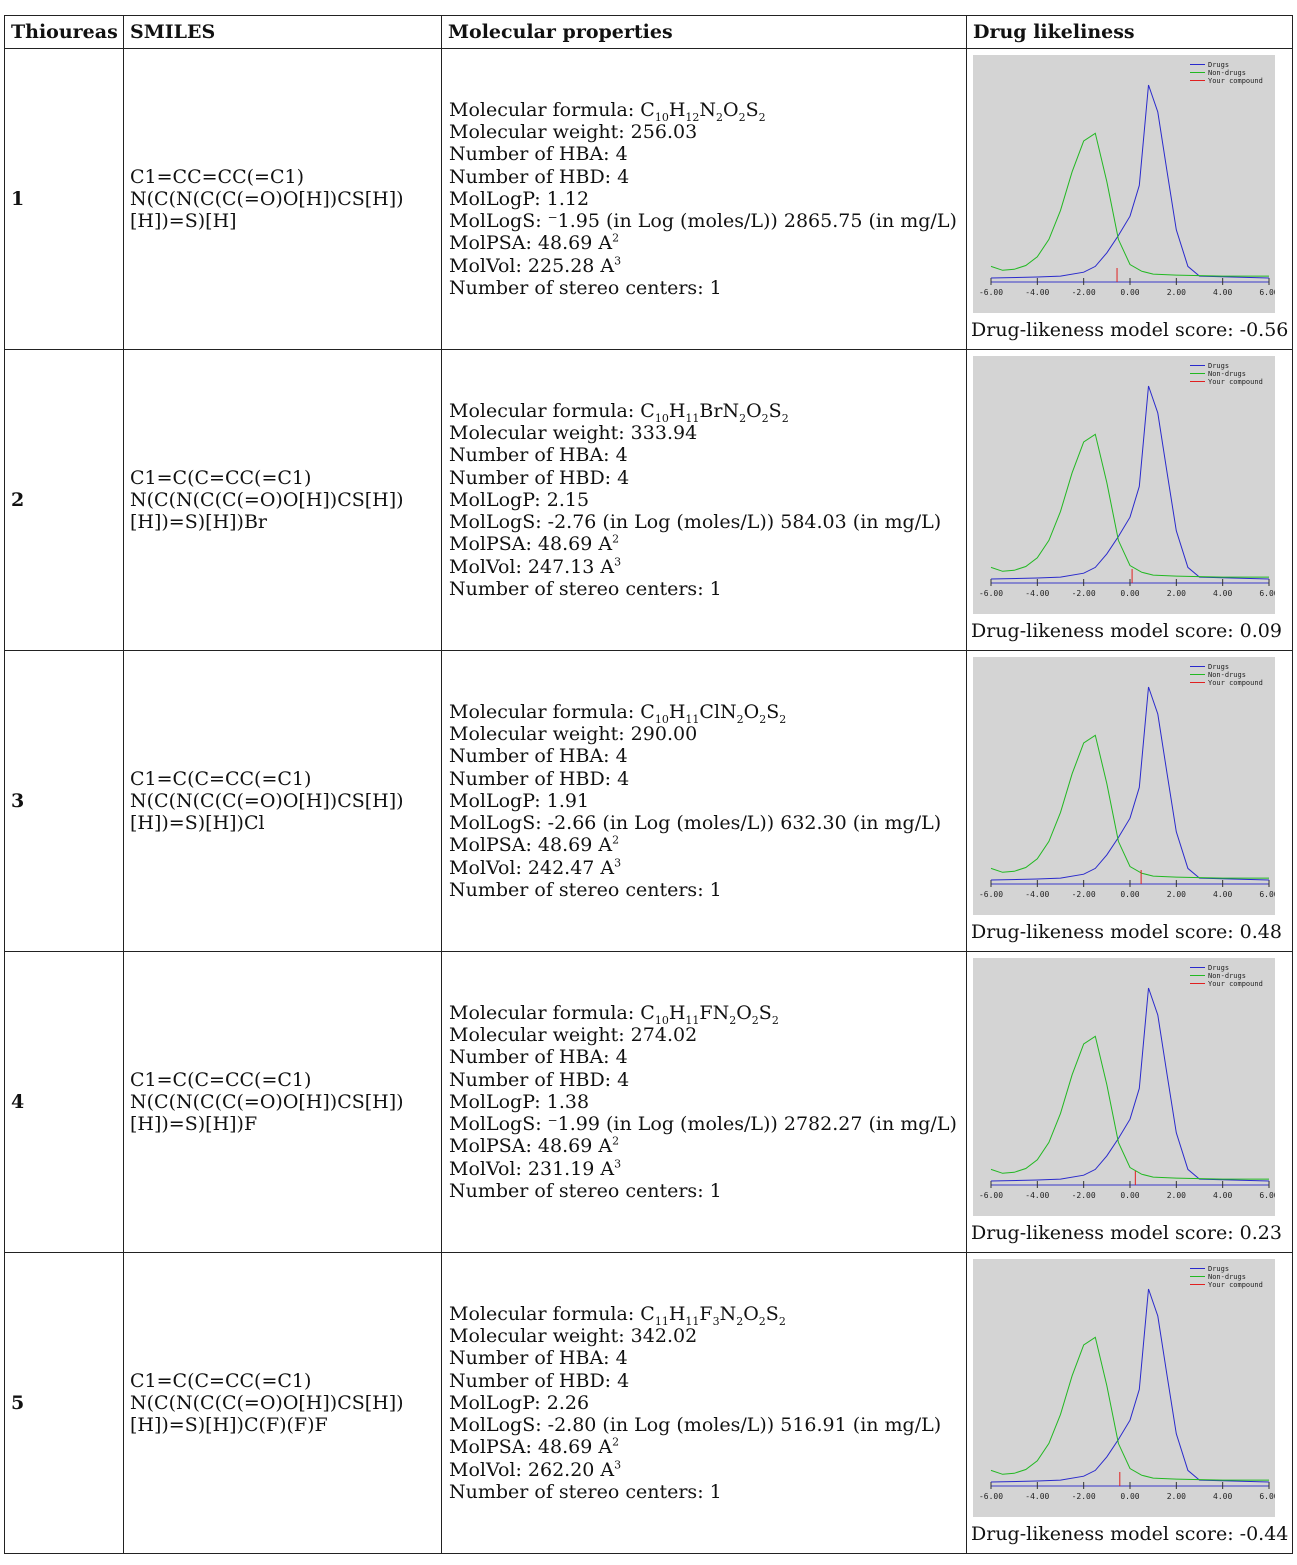  I want to click on smiles-line: C1=C(C=CC(=C1), so click(221, 478).